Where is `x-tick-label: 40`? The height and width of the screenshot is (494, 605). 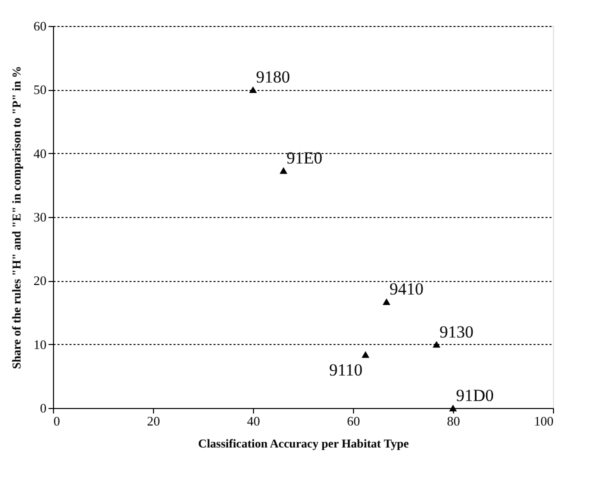 x-tick-label: 40 is located at coordinates (253, 421).